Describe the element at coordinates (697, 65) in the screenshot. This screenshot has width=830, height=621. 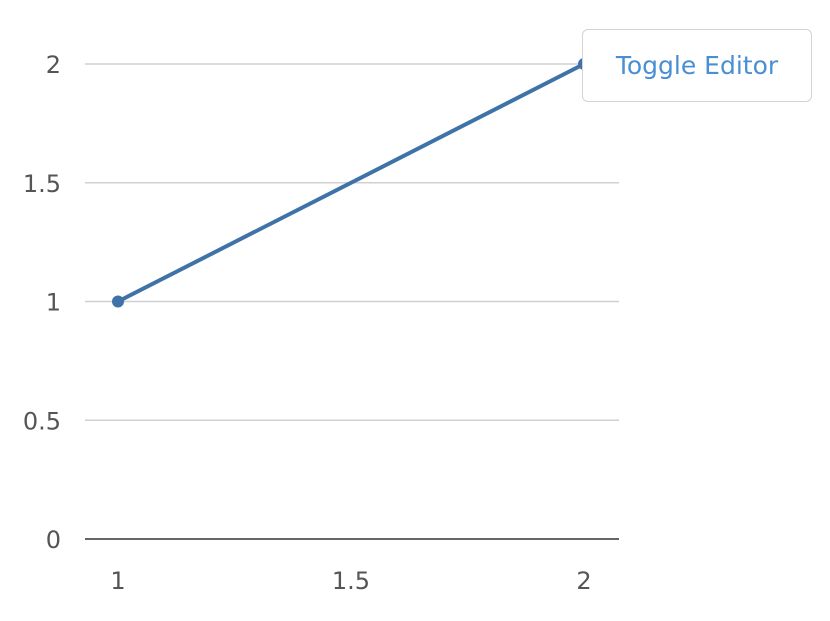
I see `toggle-editor-button: Toggle Editor` at that location.